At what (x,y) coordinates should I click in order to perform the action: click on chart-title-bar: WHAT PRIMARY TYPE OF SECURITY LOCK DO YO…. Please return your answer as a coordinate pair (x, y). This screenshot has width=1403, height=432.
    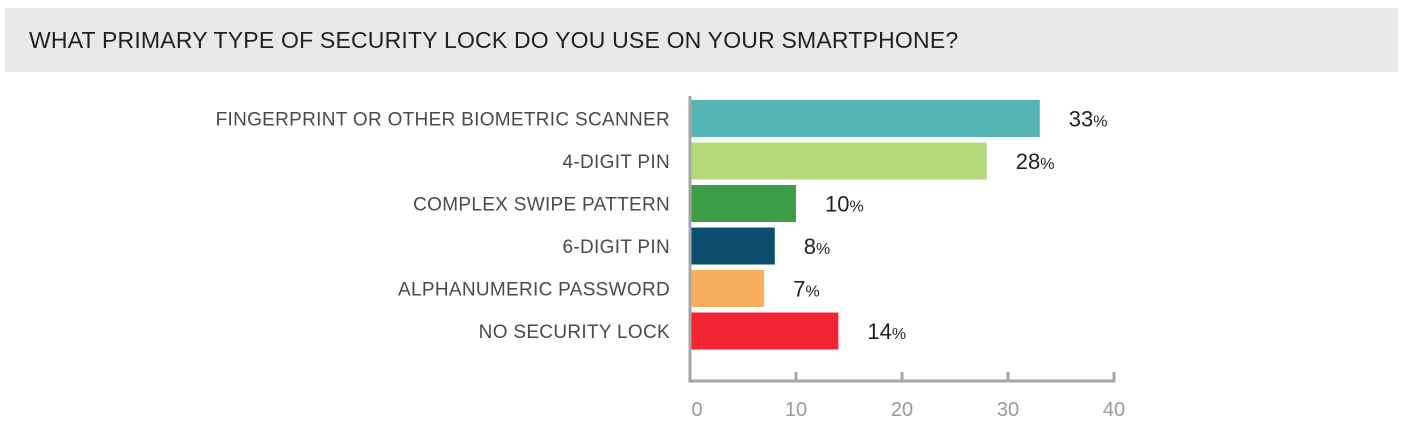
    Looking at the image, I should click on (701, 40).